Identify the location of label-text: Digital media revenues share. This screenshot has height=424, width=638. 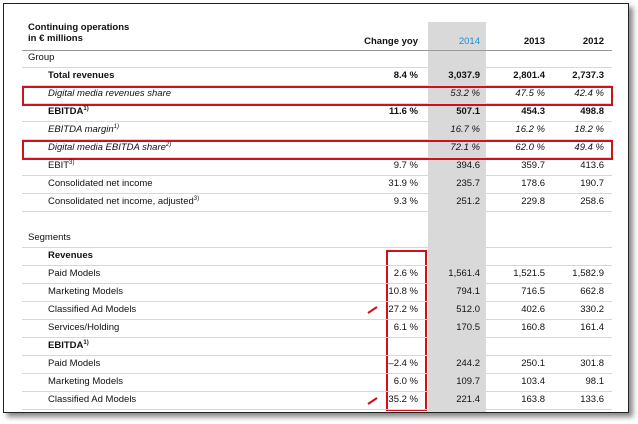
(110, 93).